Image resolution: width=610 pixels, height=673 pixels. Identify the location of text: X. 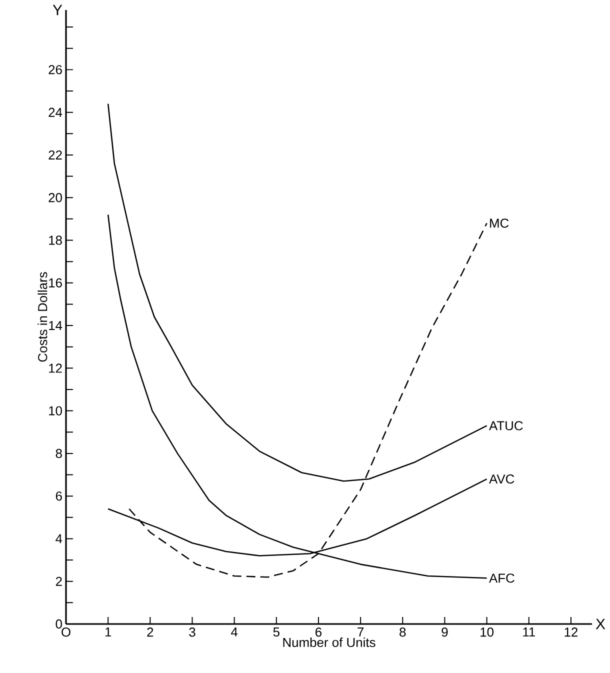
(601, 624).